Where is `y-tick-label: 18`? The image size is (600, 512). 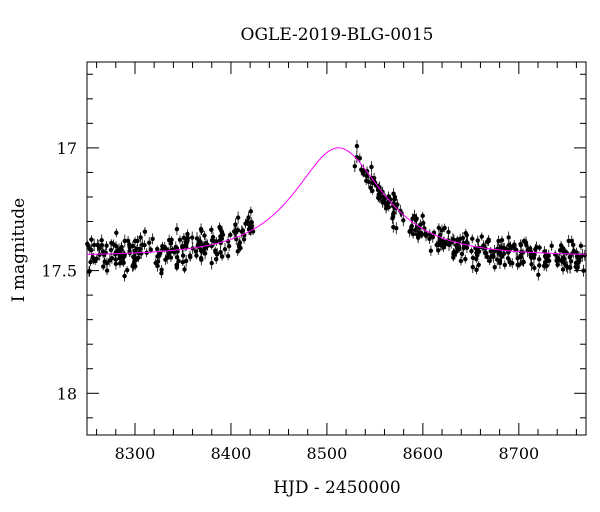 y-tick-label: 18 is located at coordinates (67, 393).